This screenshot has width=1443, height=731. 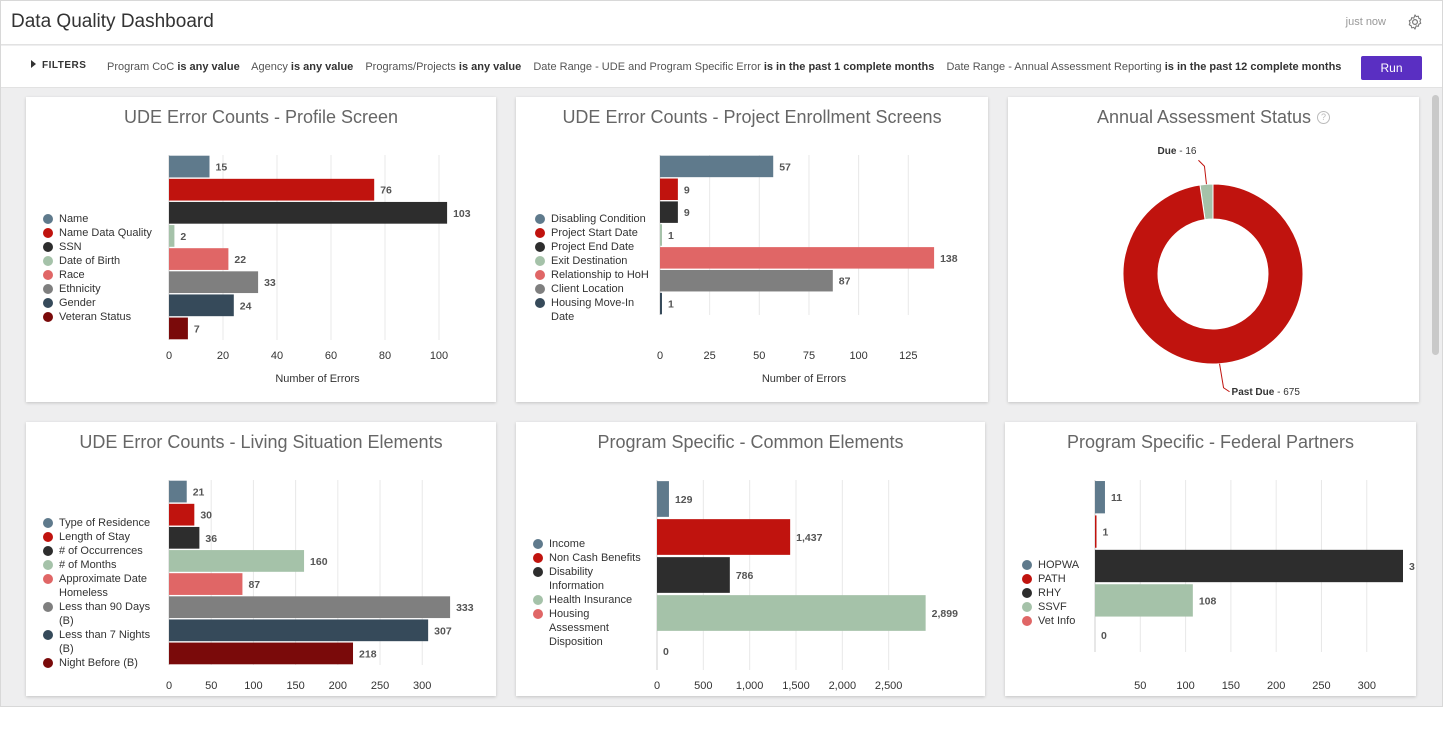 I want to click on bar-value-label: 0, so click(x=1104, y=636).